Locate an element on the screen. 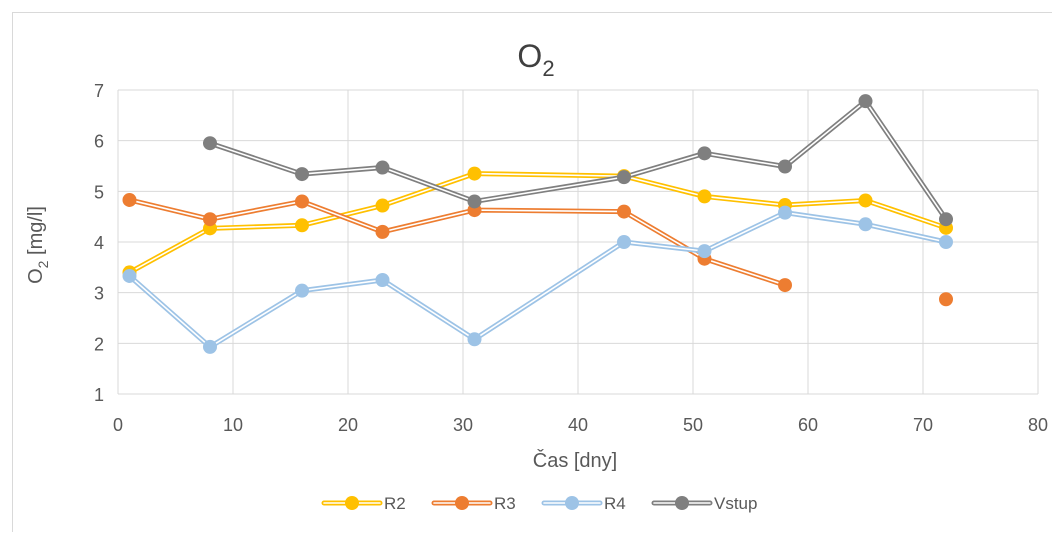 The width and height of the screenshot is (1053, 533). legend-marker-r3 is located at coordinates (462, 503).